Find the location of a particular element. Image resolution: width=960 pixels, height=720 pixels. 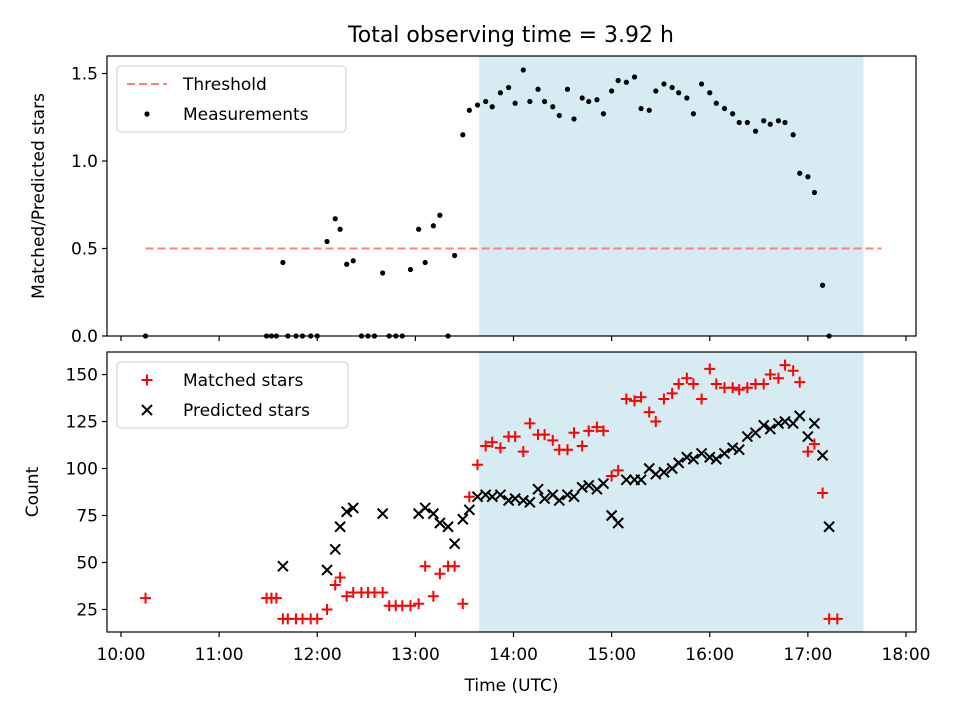

x-tick-label: 14:00 is located at coordinates (513, 655).